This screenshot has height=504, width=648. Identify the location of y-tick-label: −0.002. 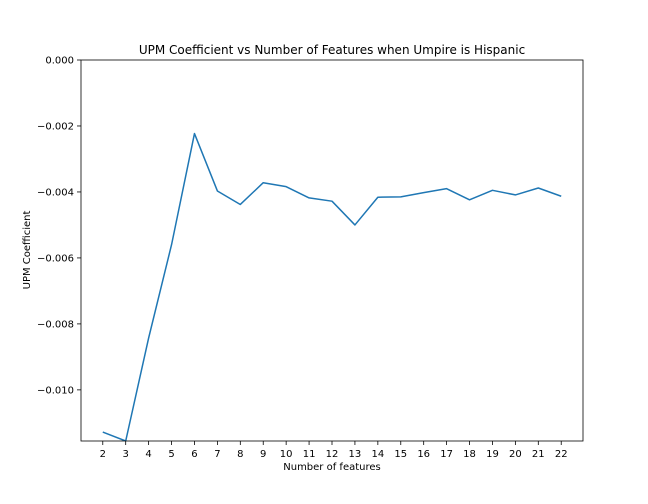
(55, 126).